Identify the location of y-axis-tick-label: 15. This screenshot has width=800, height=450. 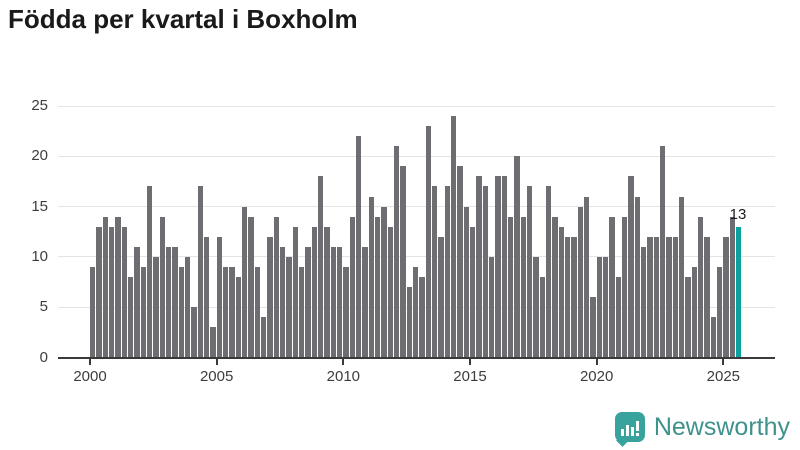
(39, 206).